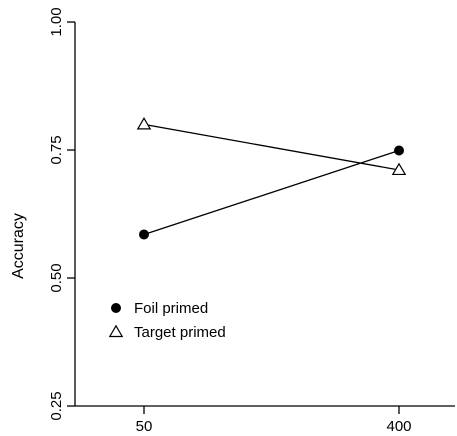 This screenshot has width=457, height=436. What do you see at coordinates (56, 277) in the screenshot?
I see `y-tick-label: 0.50` at bounding box center [56, 277].